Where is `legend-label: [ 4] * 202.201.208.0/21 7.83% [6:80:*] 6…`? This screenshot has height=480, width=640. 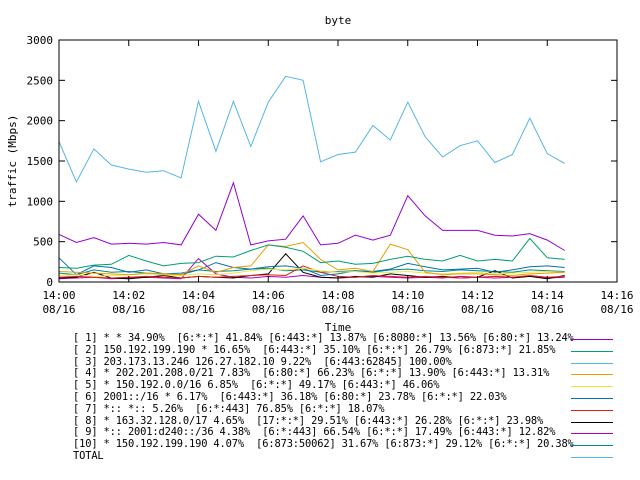
legend-label: [ 4] * 202.201.208.0/21 7.83% [6:80:*] 6… is located at coordinates (311, 373).